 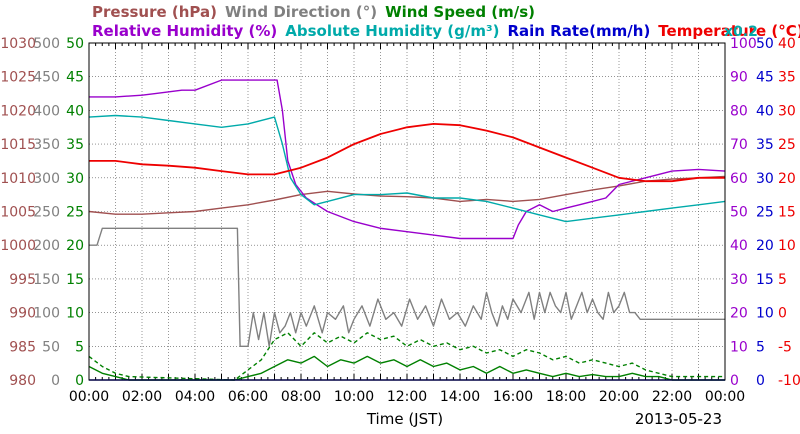 What do you see at coordinates (75, 179) in the screenshot?
I see `y-tick-label-wind-speed: 30` at bounding box center [75, 179].